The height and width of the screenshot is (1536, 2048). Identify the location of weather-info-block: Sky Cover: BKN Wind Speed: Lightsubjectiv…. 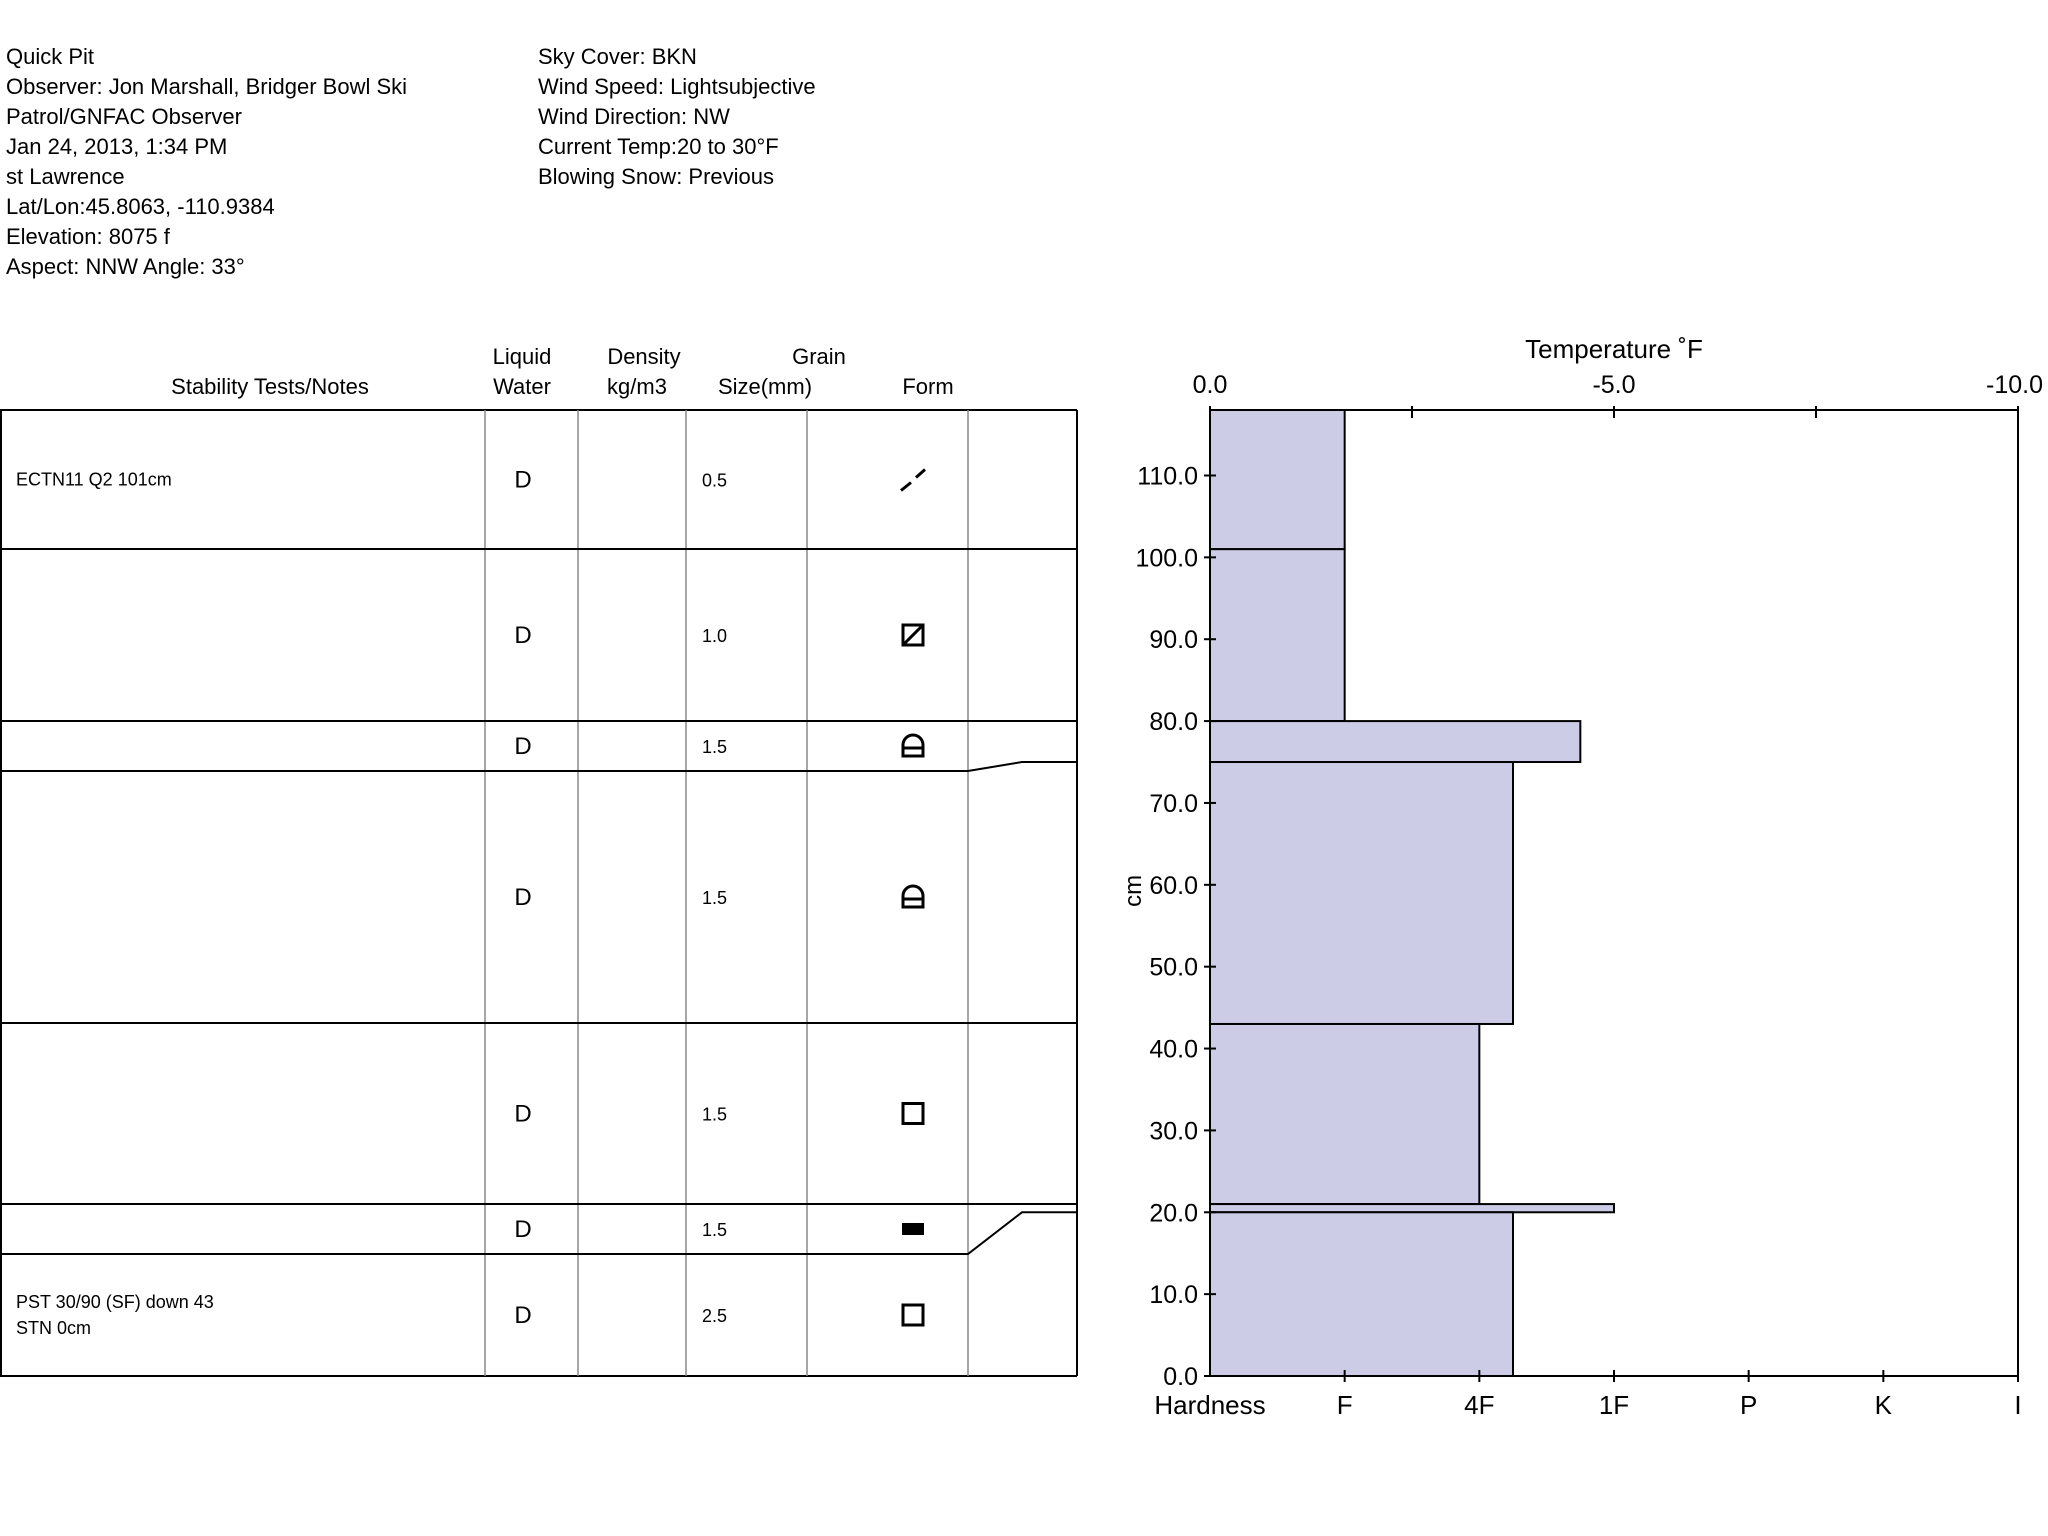
(677, 117).